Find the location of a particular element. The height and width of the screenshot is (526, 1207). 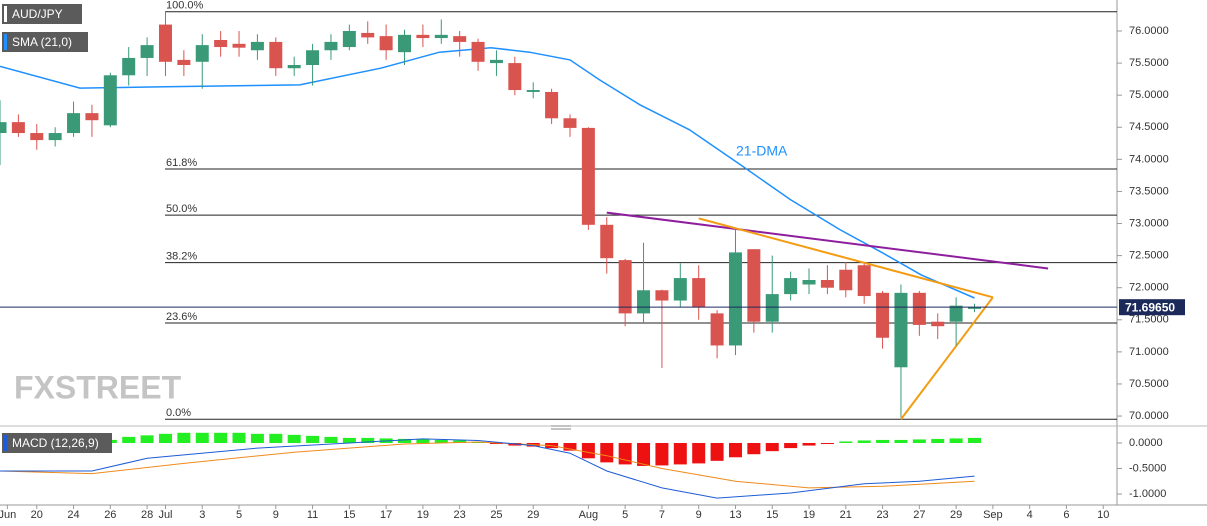

fib-level-label: 38.2% is located at coordinates (181, 257).